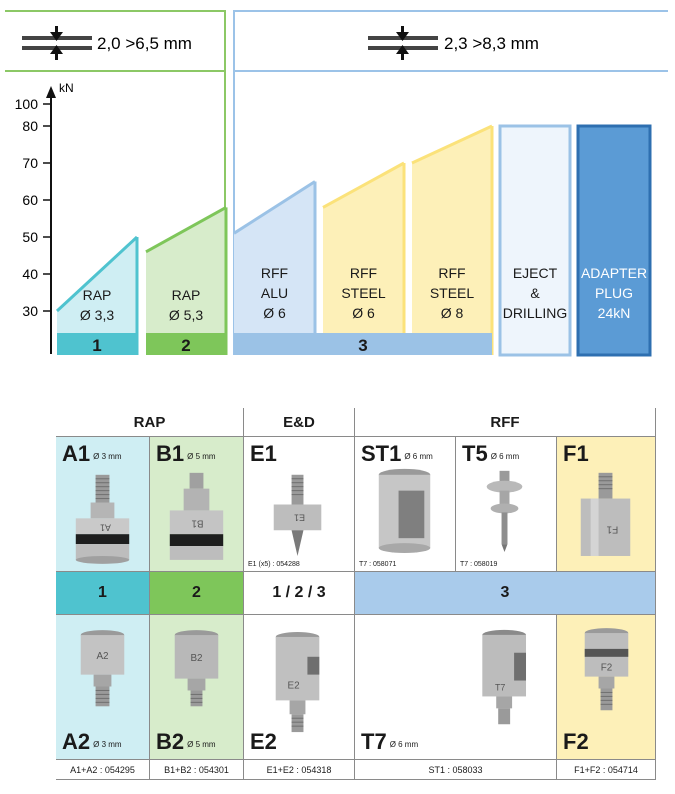  Describe the element at coordinates (102, 668) in the screenshot. I see `rivet-tool-image-a2: A2` at that location.